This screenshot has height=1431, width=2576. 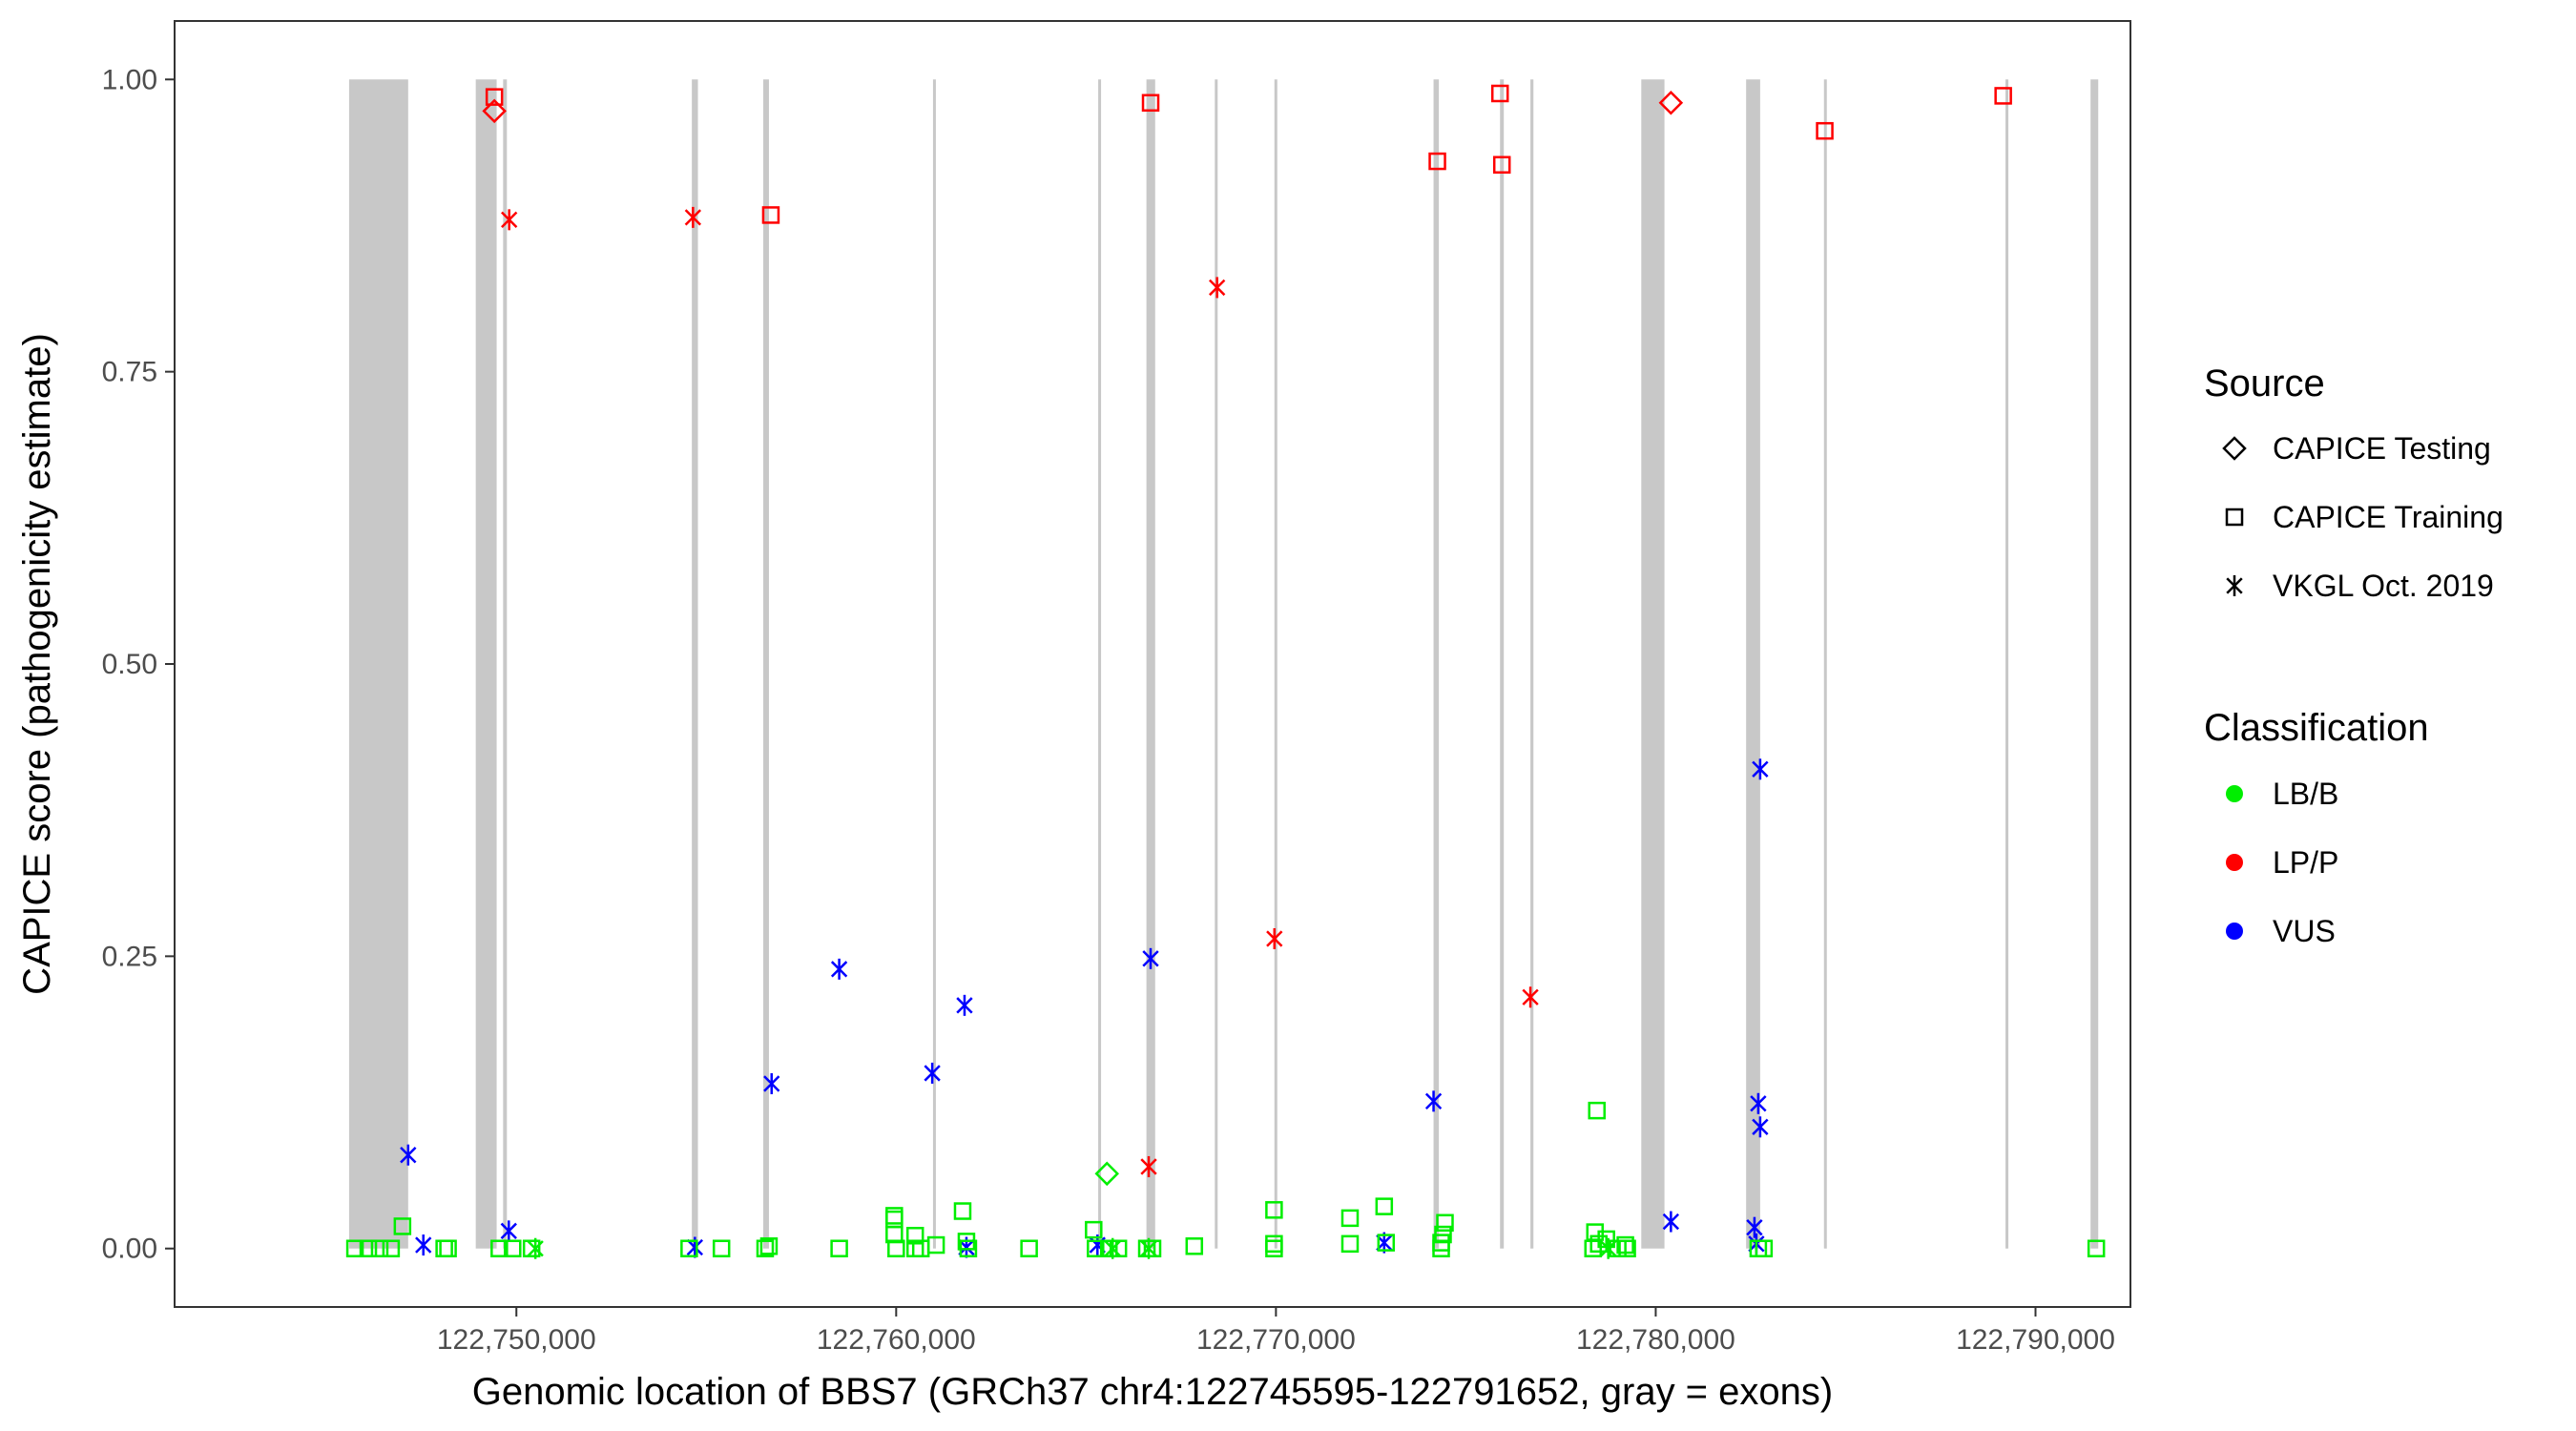 I want to click on y-tick-label: 0.75, so click(x=129, y=372).